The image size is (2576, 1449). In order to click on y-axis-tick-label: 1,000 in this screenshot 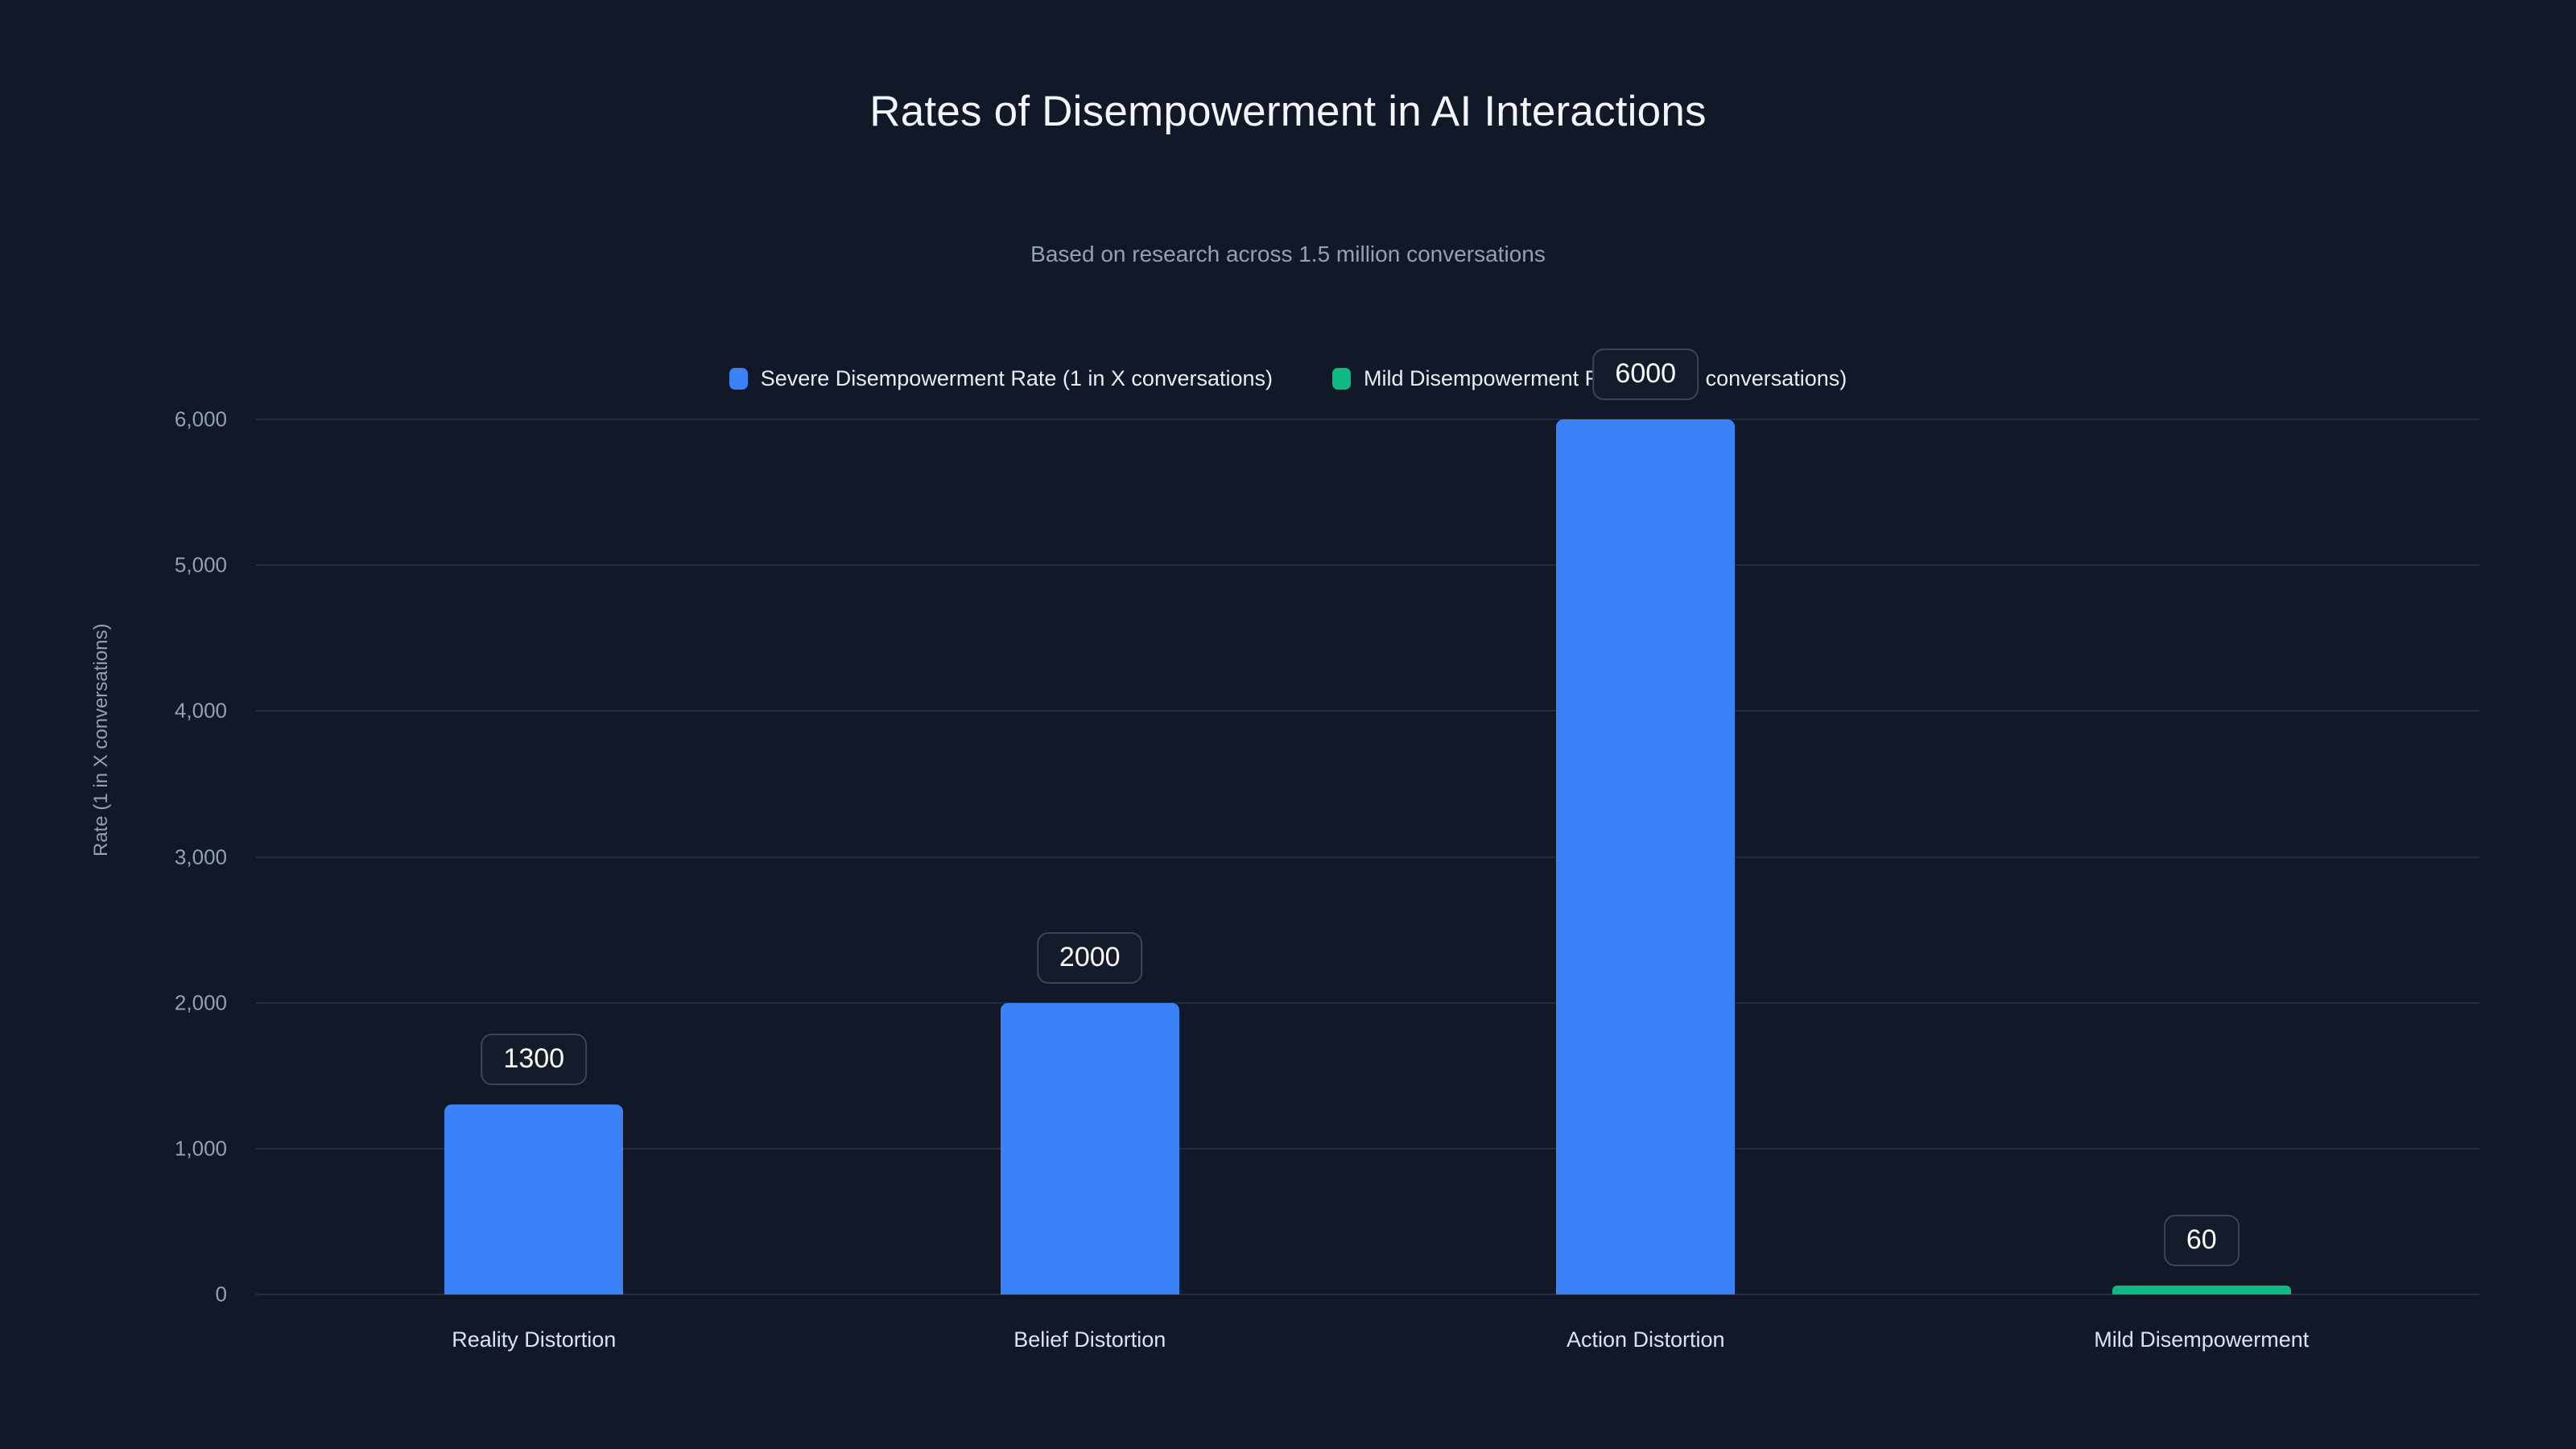, I will do `click(200, 1148)`.